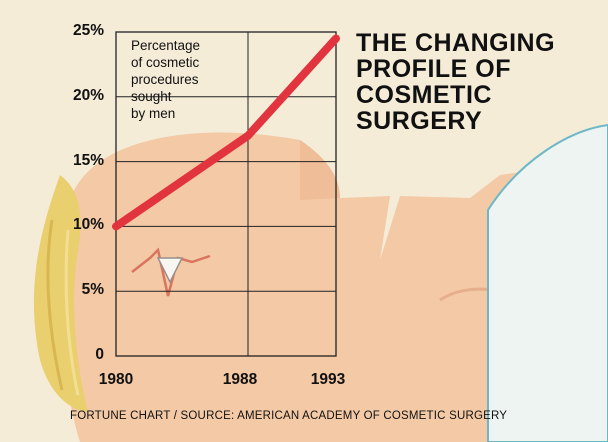 Image resolution: width=608 pixels, height=442 pixels. I want to click on y-tick-label: 10%, so click(88, 225).